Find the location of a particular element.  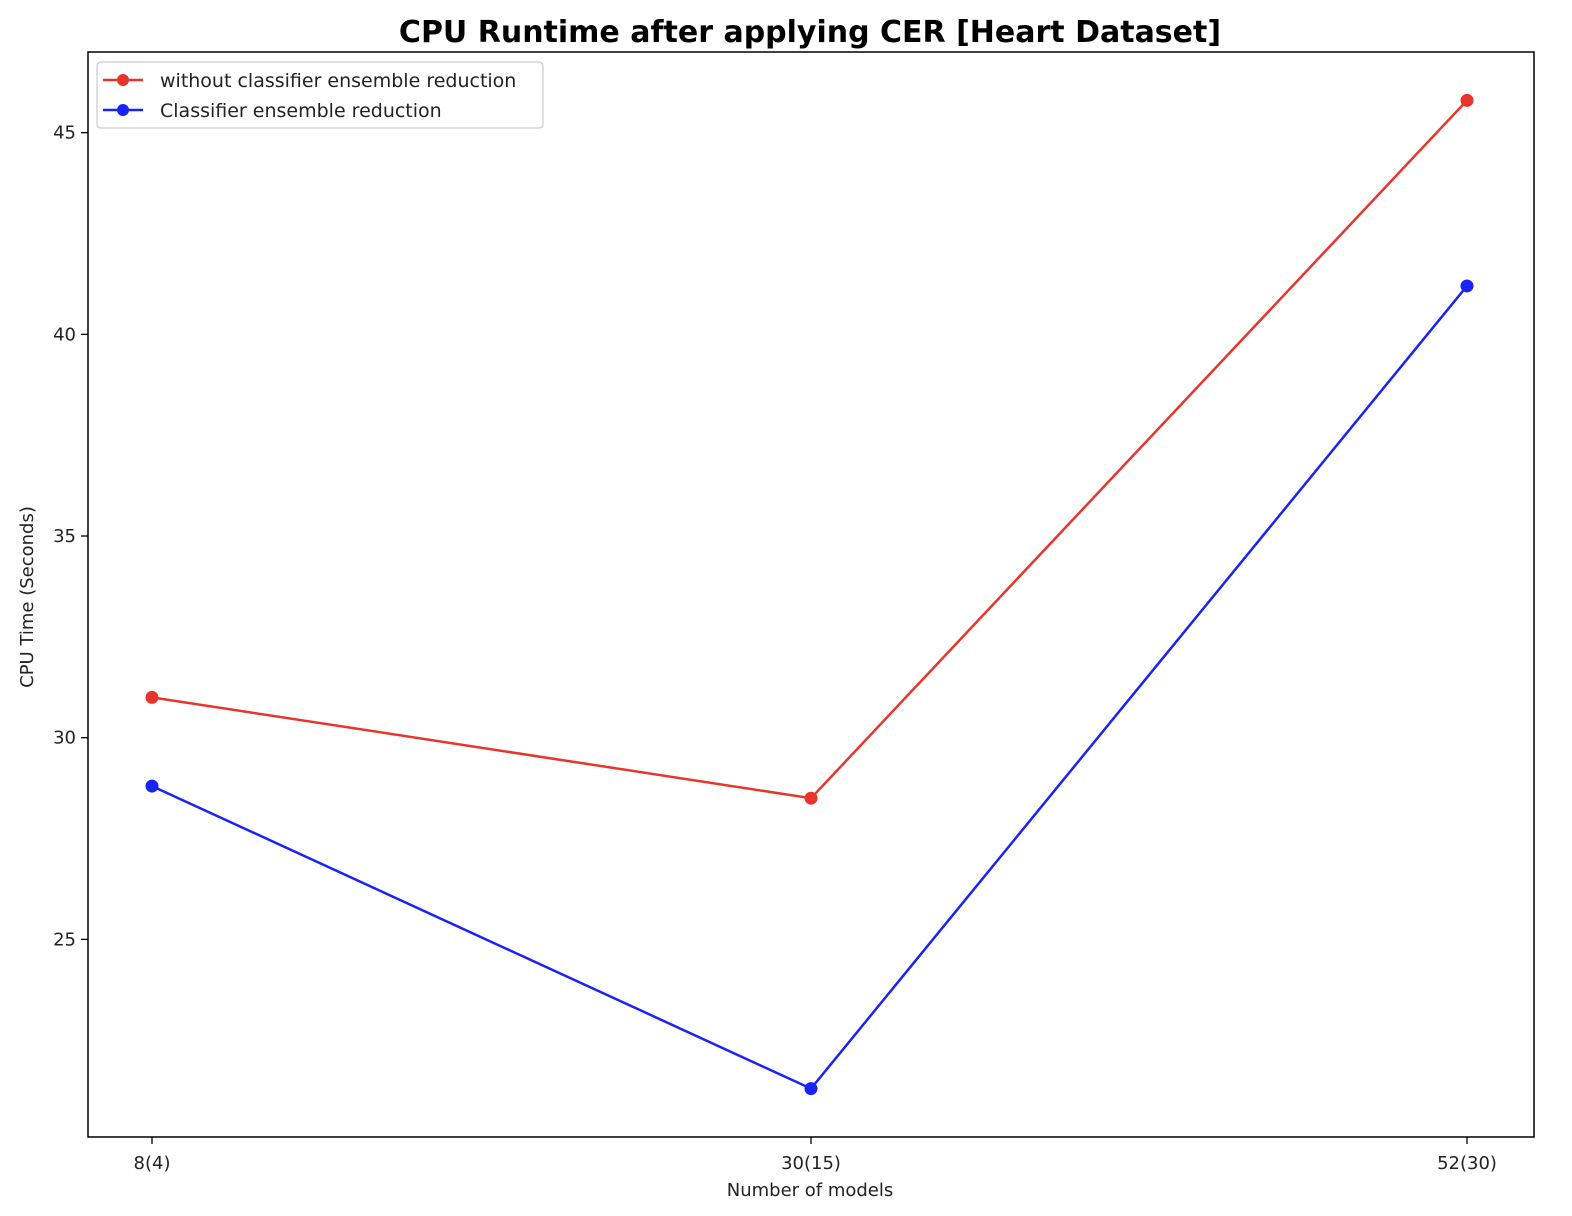

legend-label-cer: Classifier ensemble reduction is located at coordinates (301, 111).